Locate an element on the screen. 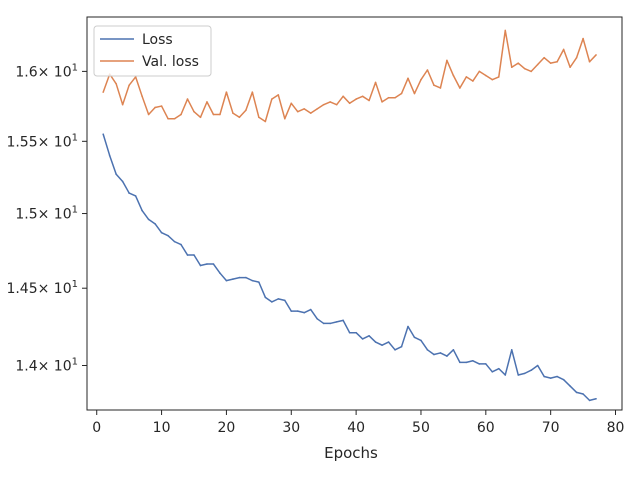 This screenshot has height=480, width=640. y-tick-label: 1.55× 10¹ is located at coordinates (42, 141).